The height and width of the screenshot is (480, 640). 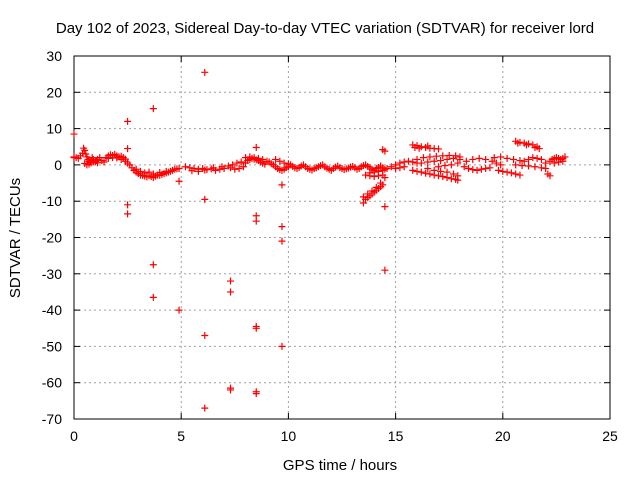 What do you see at coordinates (54, 92) in the screenshot?
I see `y-tick-label: 20` at bounding box center [54, 92].